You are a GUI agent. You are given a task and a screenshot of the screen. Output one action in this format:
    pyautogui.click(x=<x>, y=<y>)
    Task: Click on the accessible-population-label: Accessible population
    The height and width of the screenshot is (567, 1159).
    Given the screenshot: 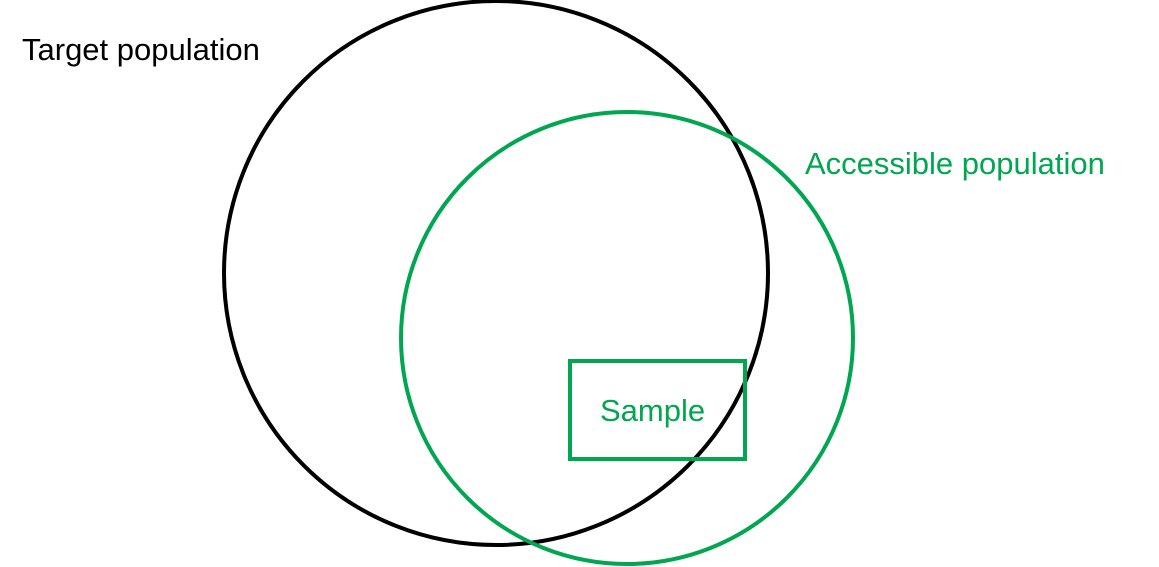 What is the action you would take?
    pyautogui.click(x=955, y=163)
    